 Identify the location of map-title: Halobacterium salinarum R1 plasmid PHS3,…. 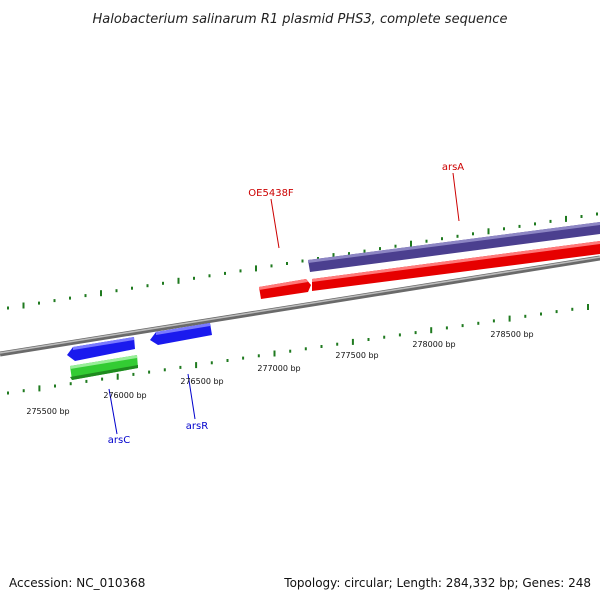
(300, 19).